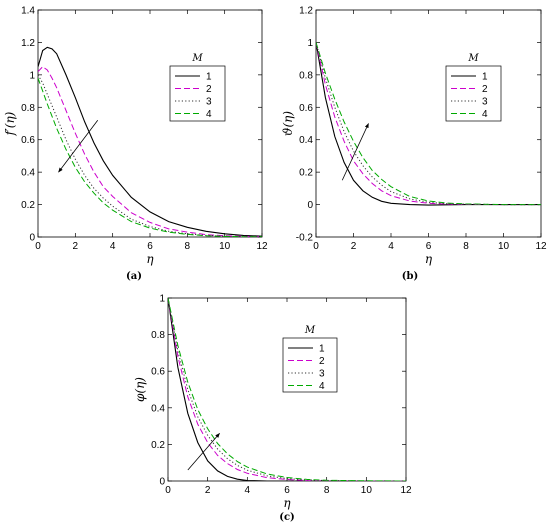 The image size is (550, 524). What do you see at coordinates (410, 276) in the screenshot?
I see `panel-label: (b)` at bounding box center [410, 276].